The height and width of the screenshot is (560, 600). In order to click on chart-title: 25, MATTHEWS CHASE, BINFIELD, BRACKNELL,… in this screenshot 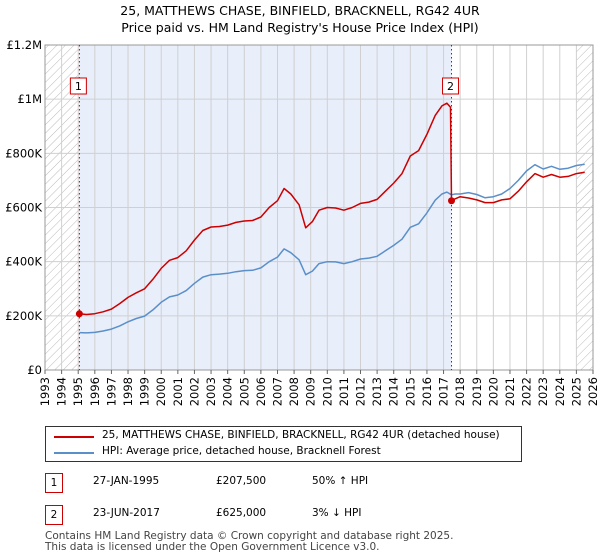, I will do `click(300, 10)`.